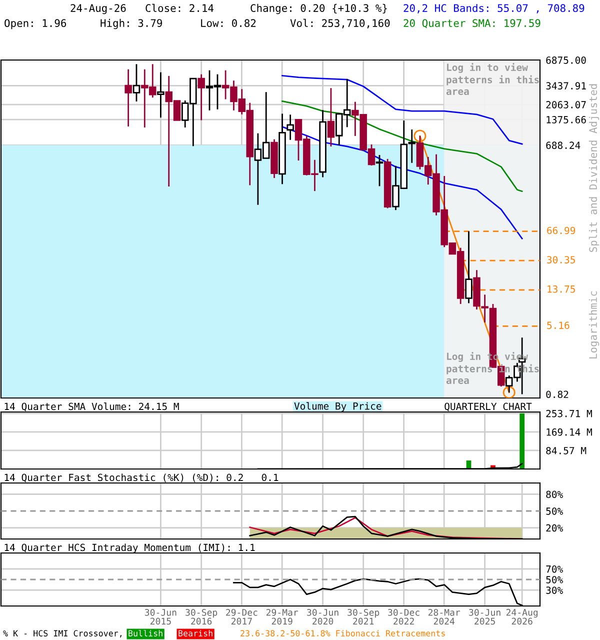 Image resolution: width=600 pixels, height=640 pixels. Describe the element at coordinates (561, 260) in the screenshot. I see `ref-line-label: 30.35` at that location.